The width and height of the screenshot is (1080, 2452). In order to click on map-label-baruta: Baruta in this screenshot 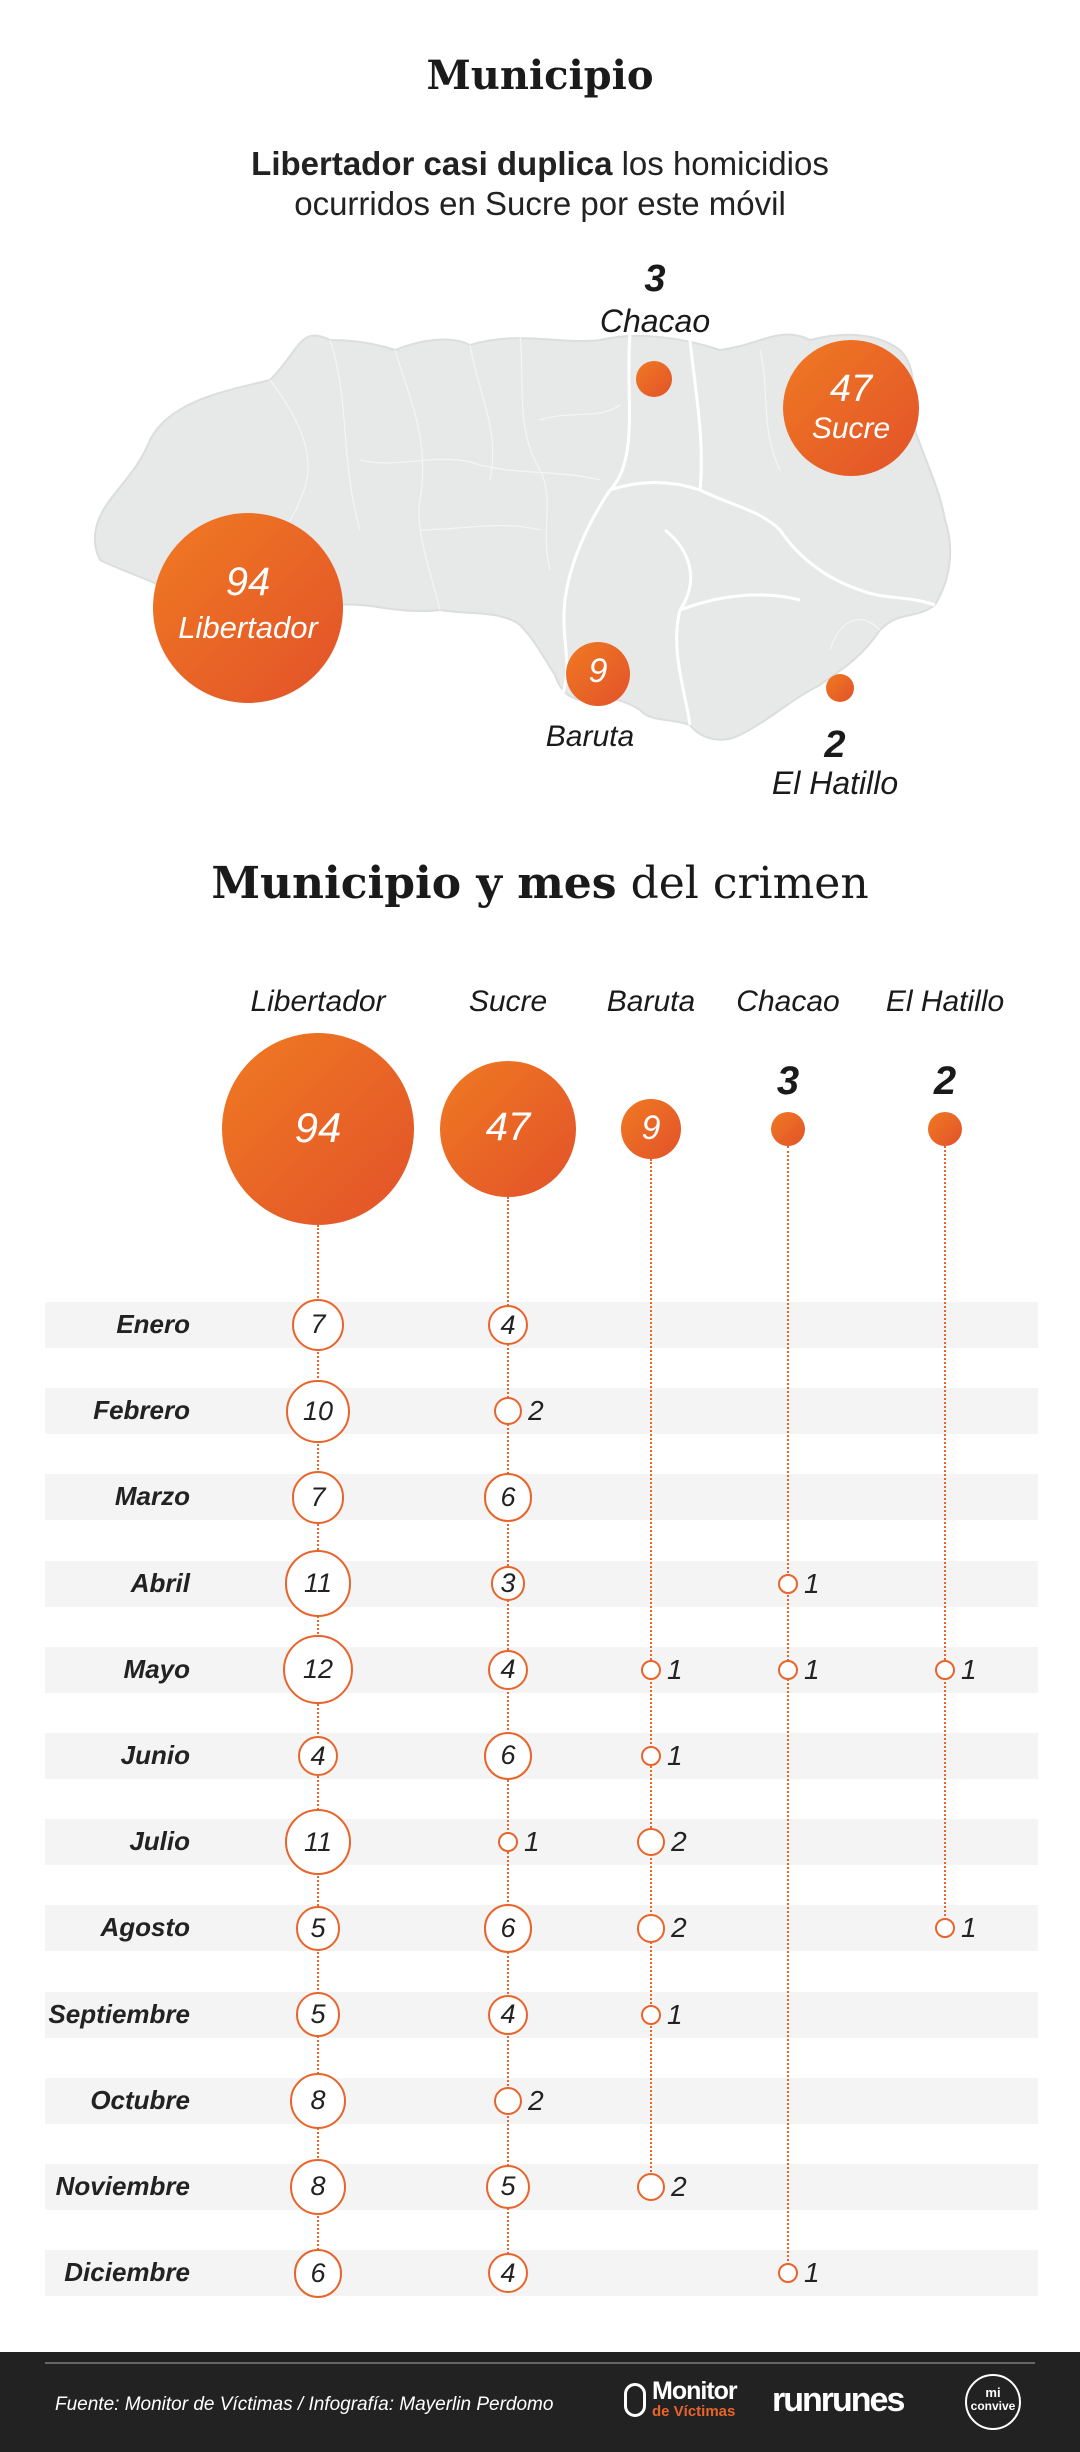, I will do `click(590, 736)`.